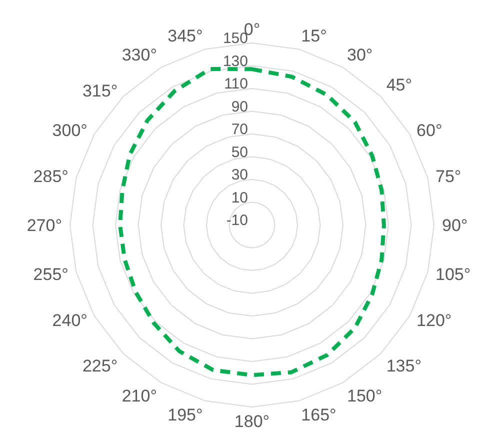  Describe the element at coordinates (239, 152) in the screenshot. I see `y-tick-label: 50` at that location.